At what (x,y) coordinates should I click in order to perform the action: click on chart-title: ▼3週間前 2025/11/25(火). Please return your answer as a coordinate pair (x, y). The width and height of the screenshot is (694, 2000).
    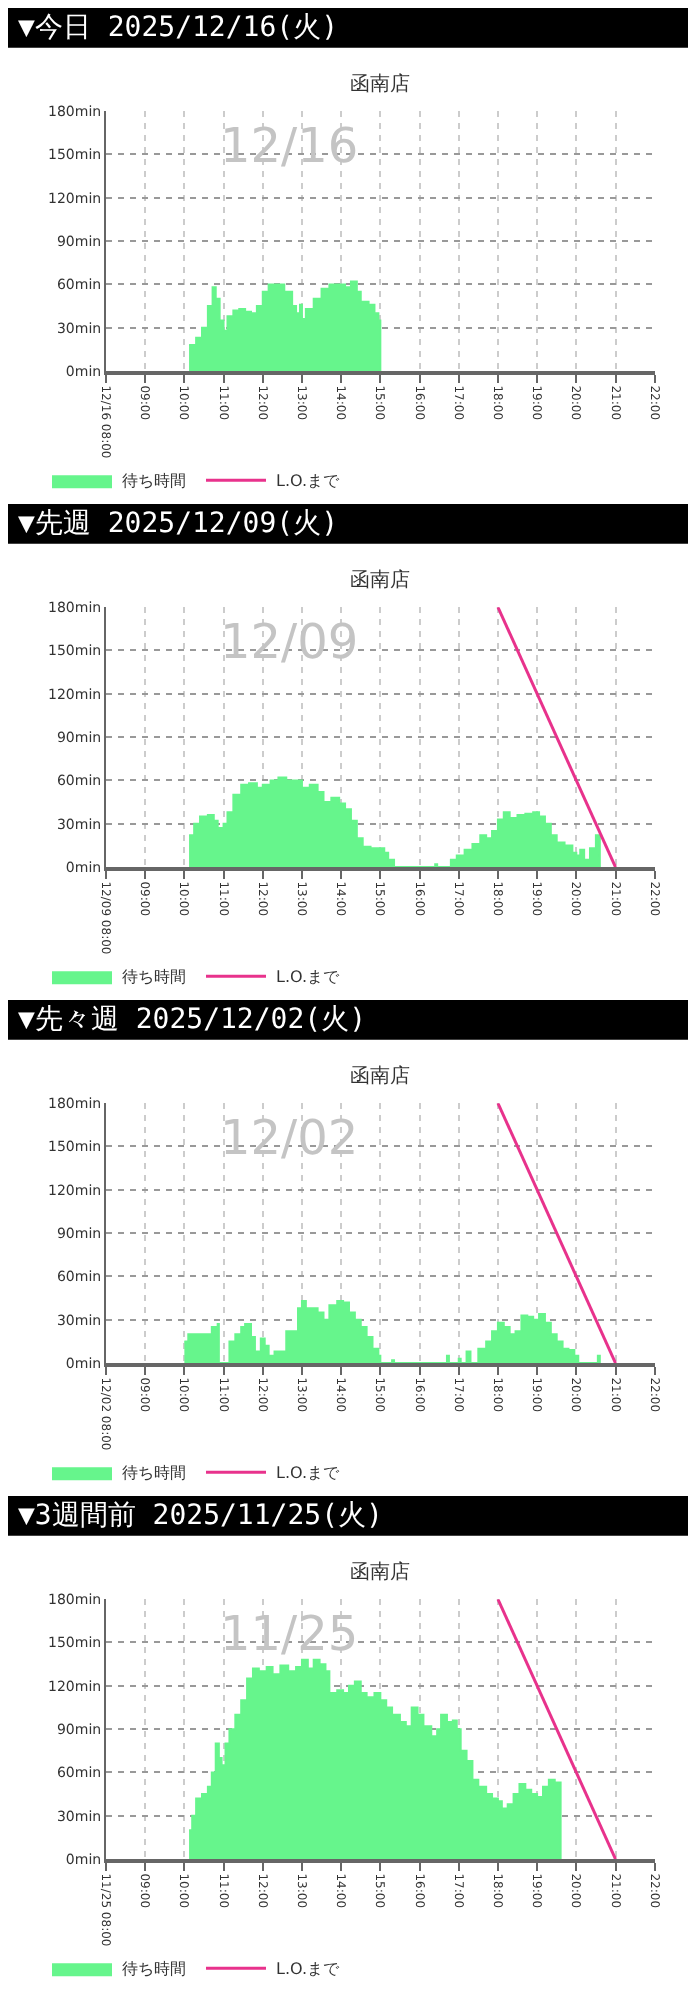
    Looking at the image, I should click on (200, 1516).